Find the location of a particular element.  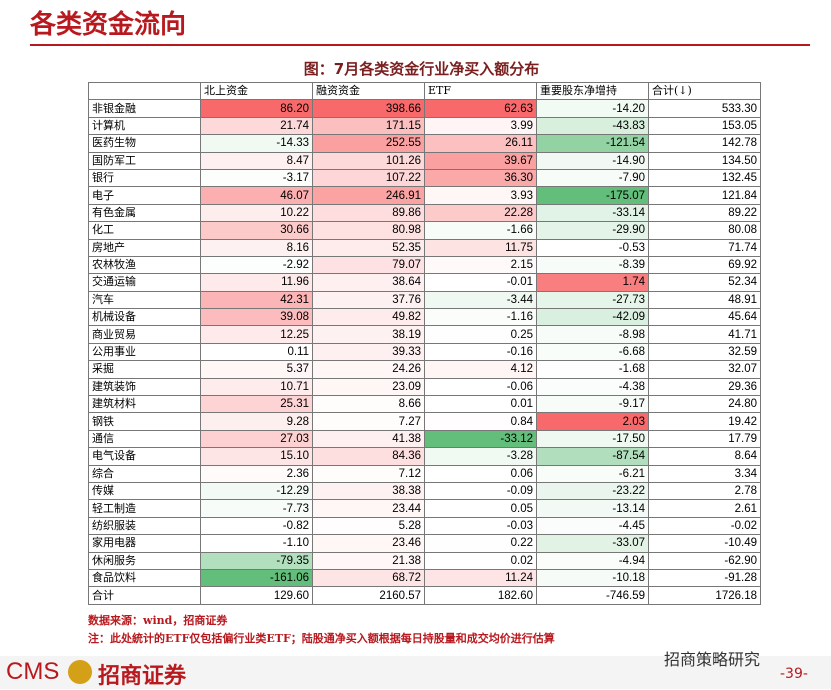

footer-bar is located at coordinates (415, 672).